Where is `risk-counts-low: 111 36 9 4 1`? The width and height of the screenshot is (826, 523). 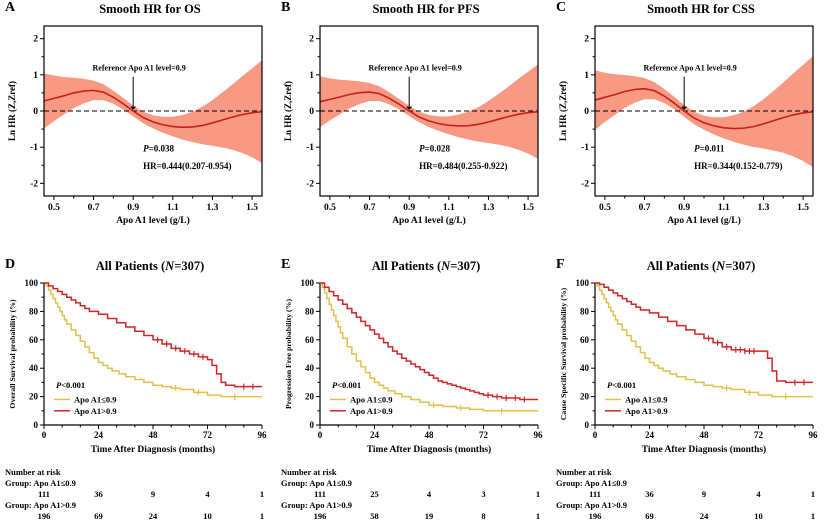
risk-counts-low: 111 36 9 4 1 is located at coordinates (137, 494).